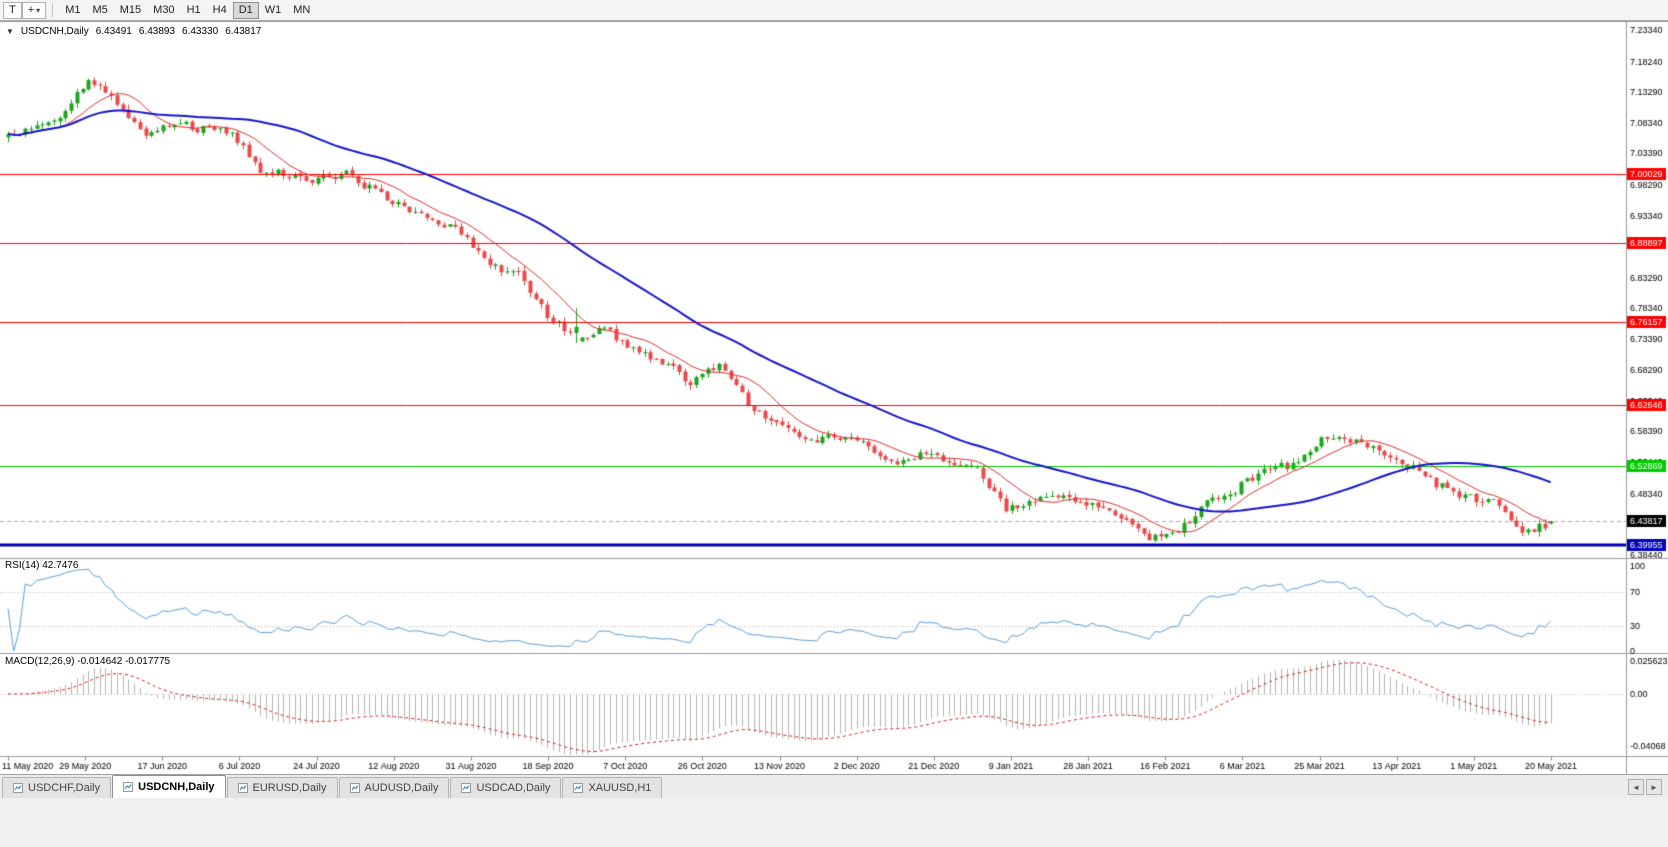  I want to click on tab-label: USDCAD,Daily, so click(513, 788).